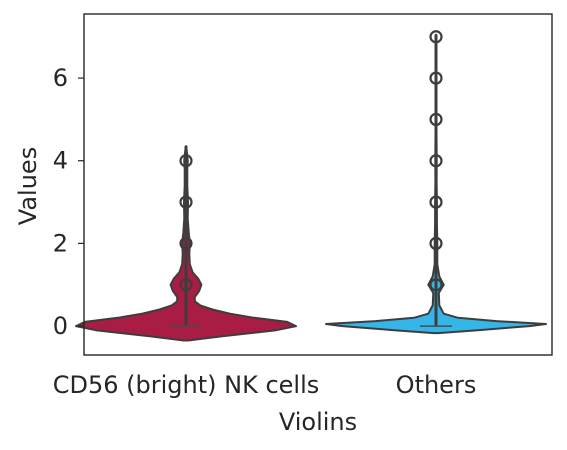 The image size is (567, 450). Describe the element at coordinates (60, 161) in the screenshot. I see `y-tick-label: 4` at that location.